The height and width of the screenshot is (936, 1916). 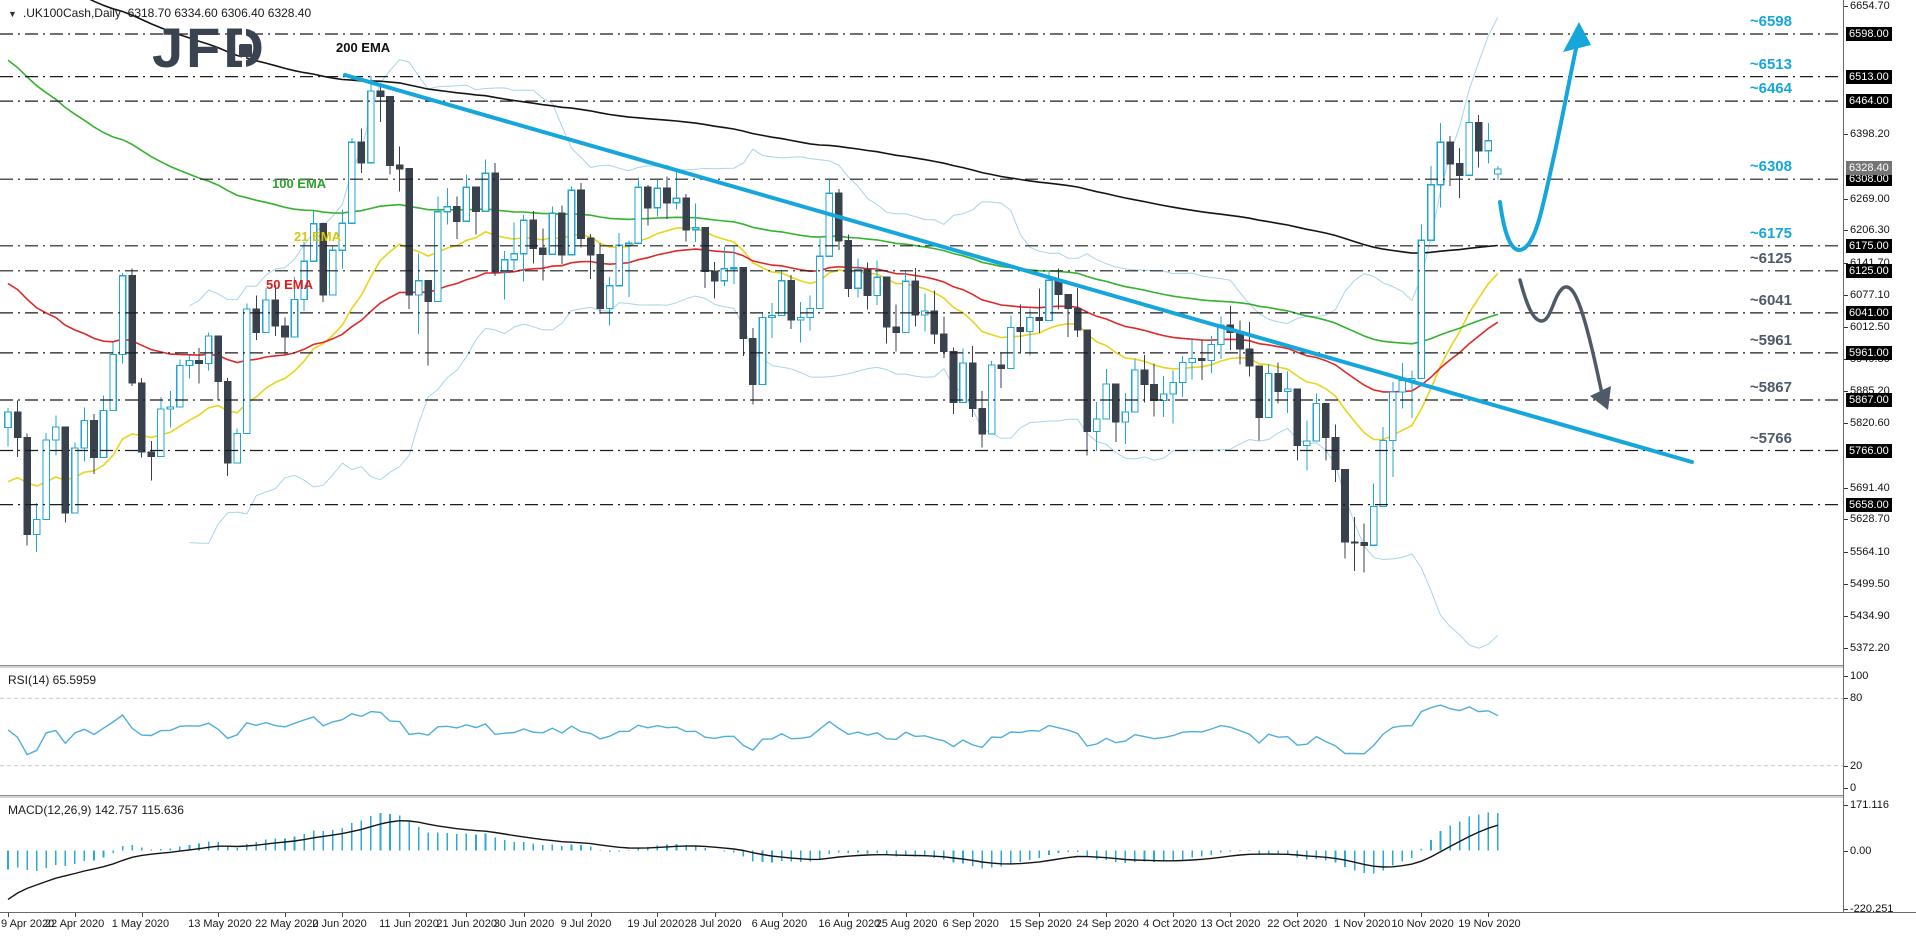 What do you see at coordinates (656, 924) in the screenshot?
I see `date-label: 19 Jul 2020` at bounding box center [656, 924].